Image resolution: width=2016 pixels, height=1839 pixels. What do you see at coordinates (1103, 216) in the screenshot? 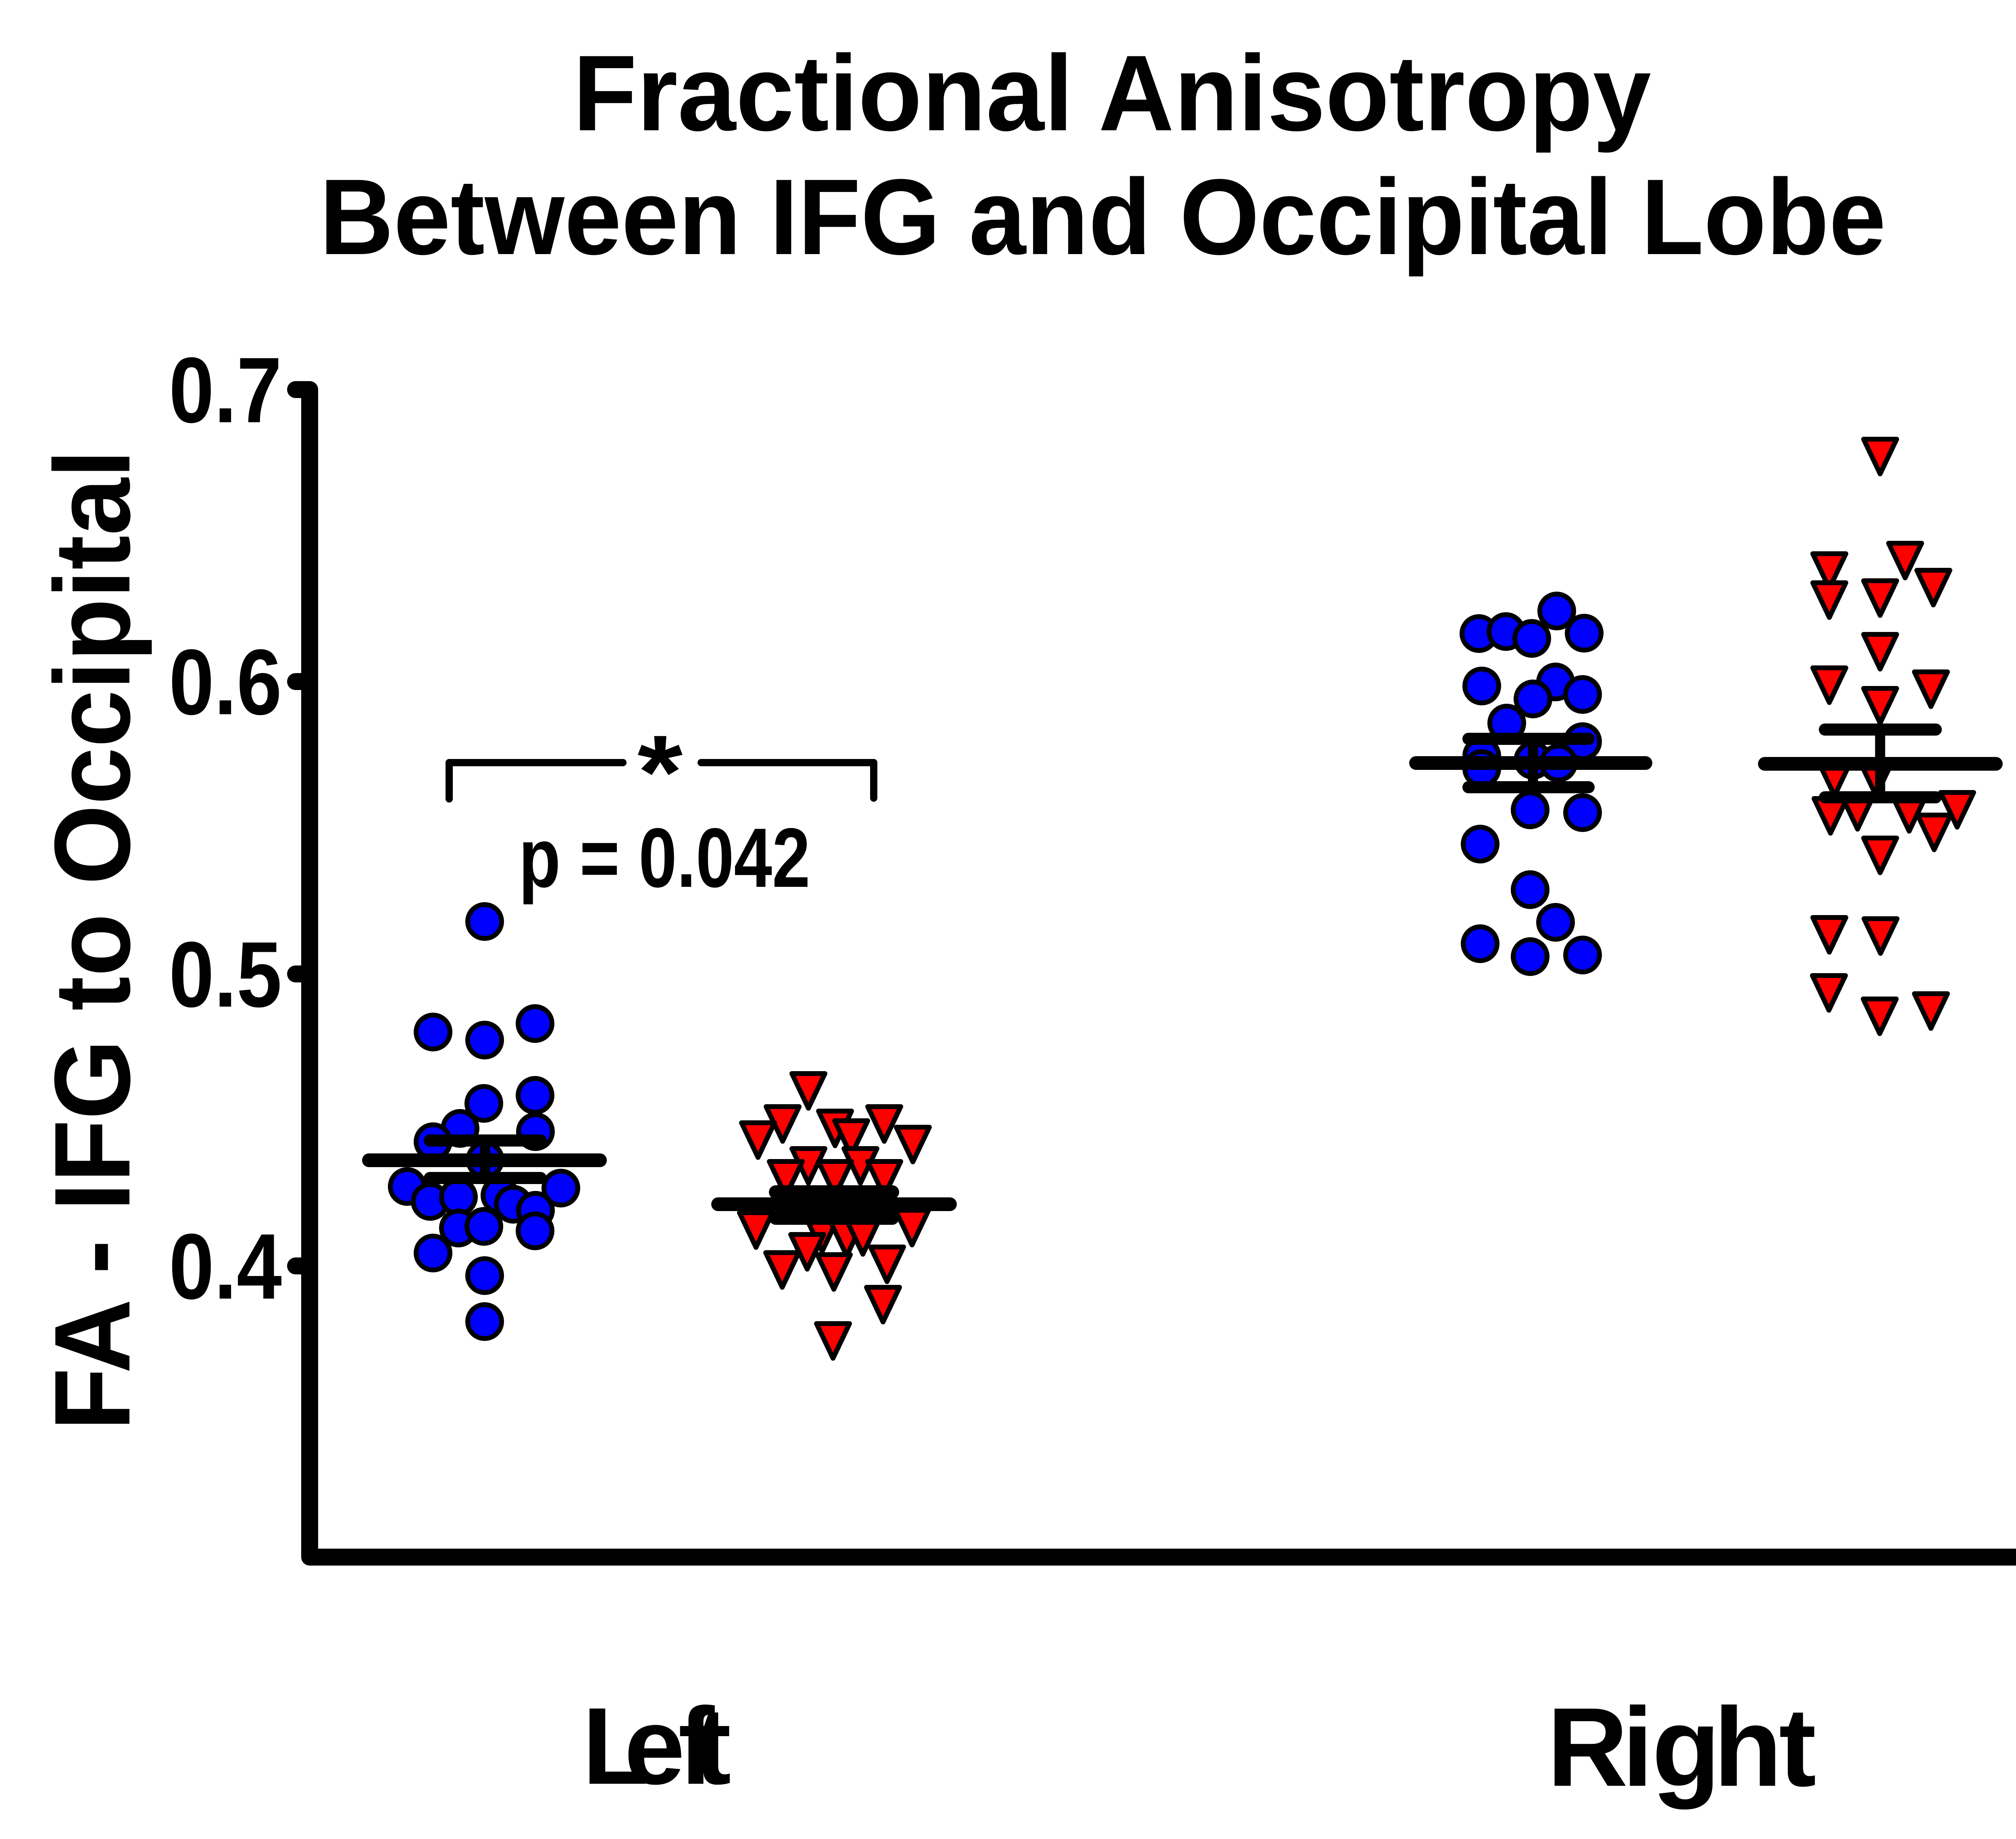
I see `svg-text: Between IFG and Occipital Lobe` at bounding box center [1103, 216].